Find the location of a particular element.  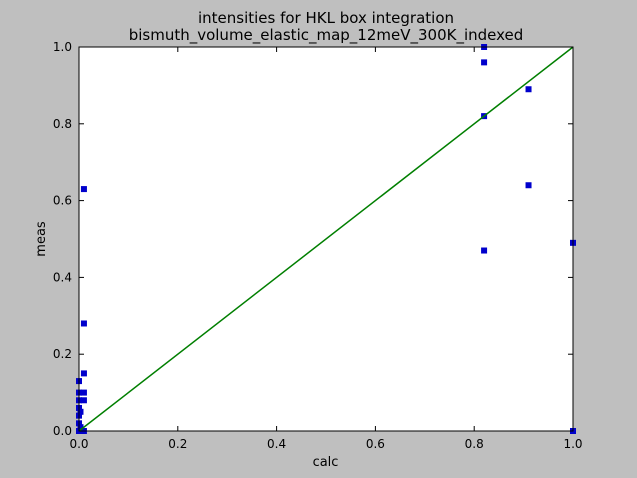

y-tick-label: 1.0 is located at coordinates (62, 47).